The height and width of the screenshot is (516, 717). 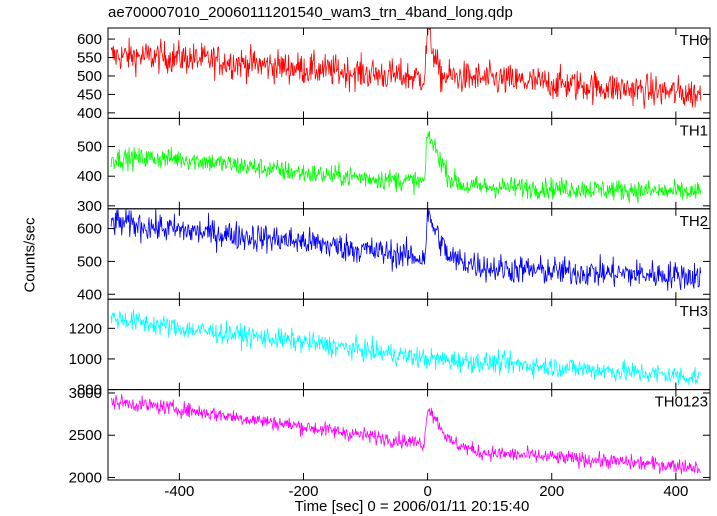 What do you see at coordinates (303, 491) in the screenshot?
I see `x-tick-label: -200` at bounding box center [303, 491].